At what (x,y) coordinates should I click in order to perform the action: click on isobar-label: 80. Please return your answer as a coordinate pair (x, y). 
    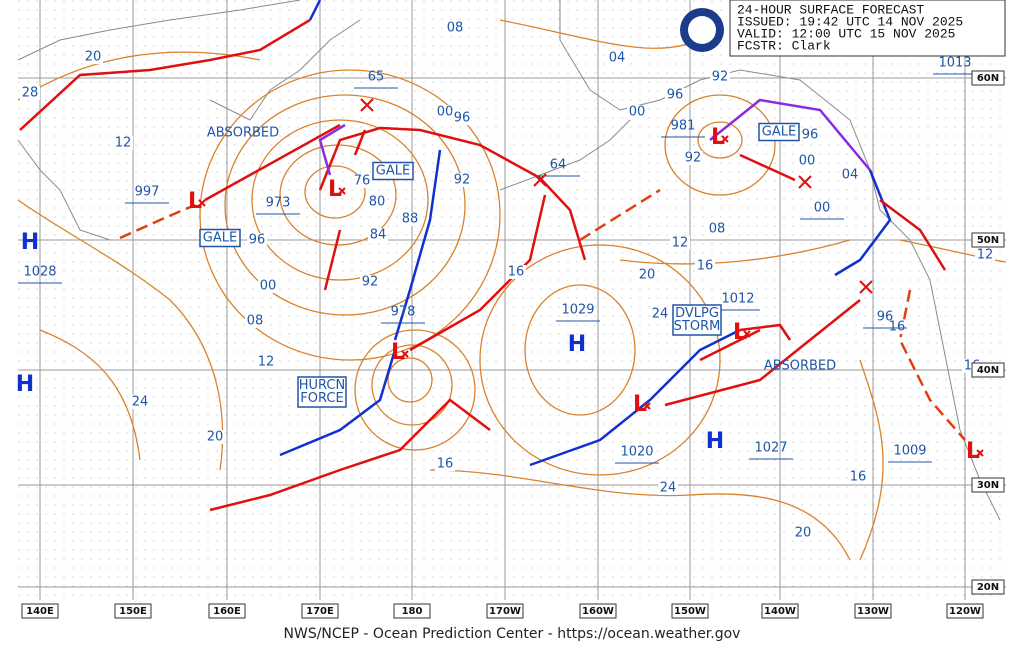
    Looking at the image, I should click on (377, 202).